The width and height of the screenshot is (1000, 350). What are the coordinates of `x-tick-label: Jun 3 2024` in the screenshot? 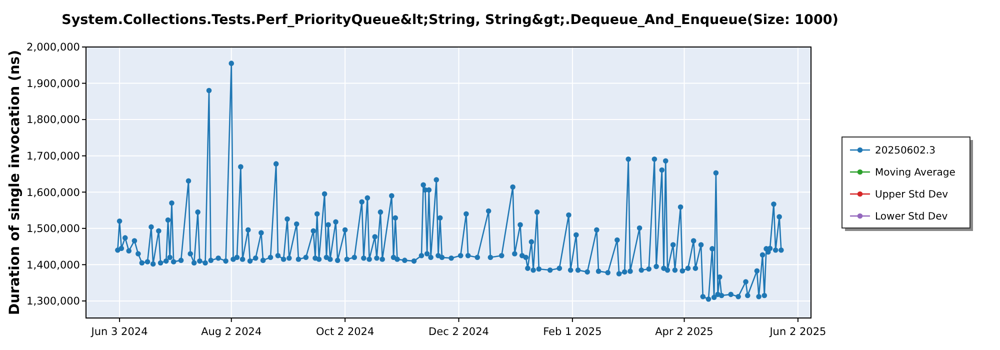 It's located at (119, 332).